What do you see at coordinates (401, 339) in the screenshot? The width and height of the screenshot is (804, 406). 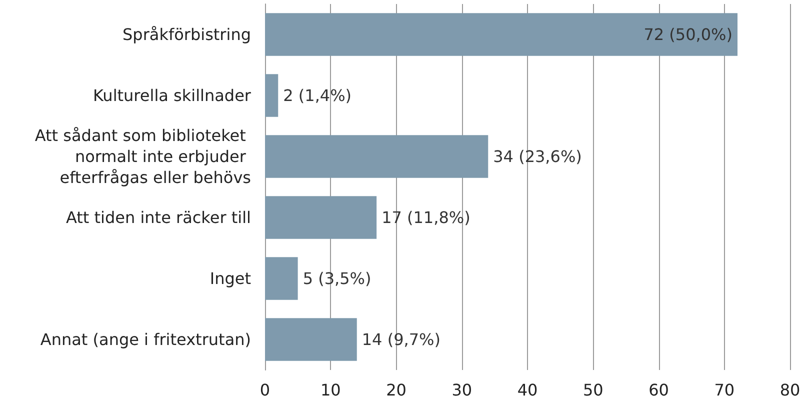 I see `data-label: 14 (9,7%)` at bounding box center [401, 339].